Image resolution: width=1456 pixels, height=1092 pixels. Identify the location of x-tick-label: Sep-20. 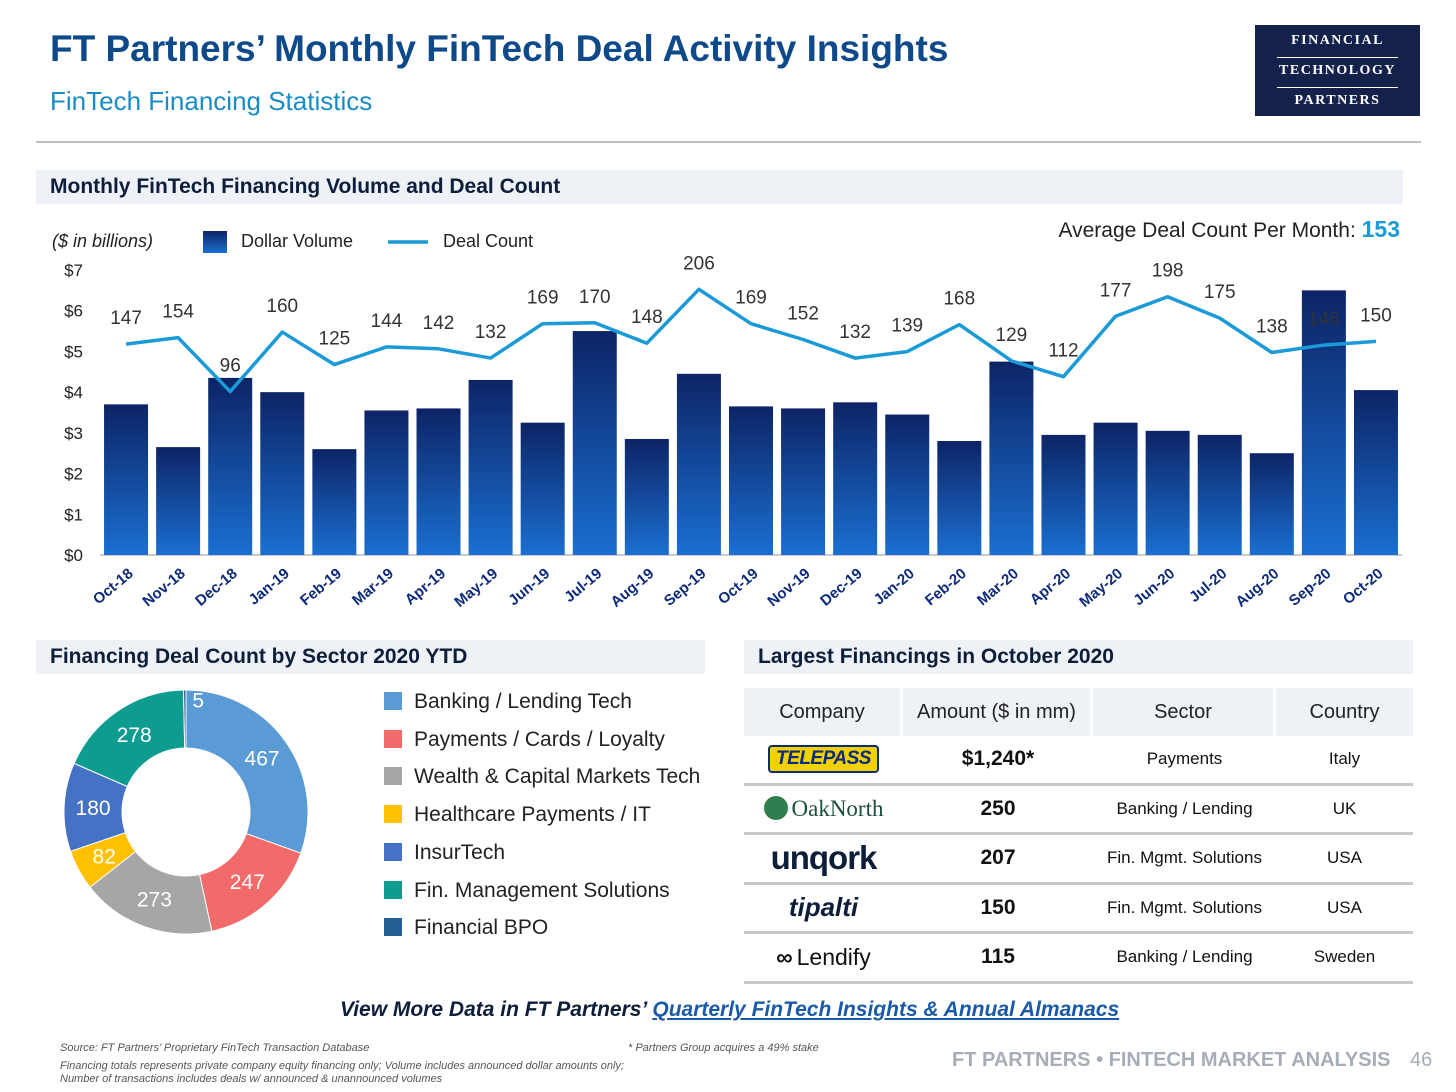
(1310, 587).